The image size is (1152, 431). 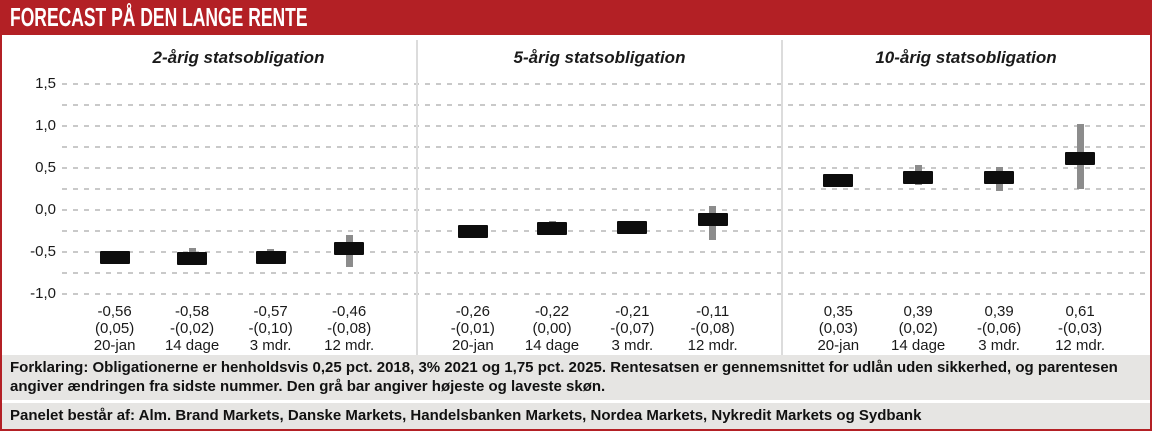 I want to click on bar-label-change: -(0,01), so click(x=472, y=328).